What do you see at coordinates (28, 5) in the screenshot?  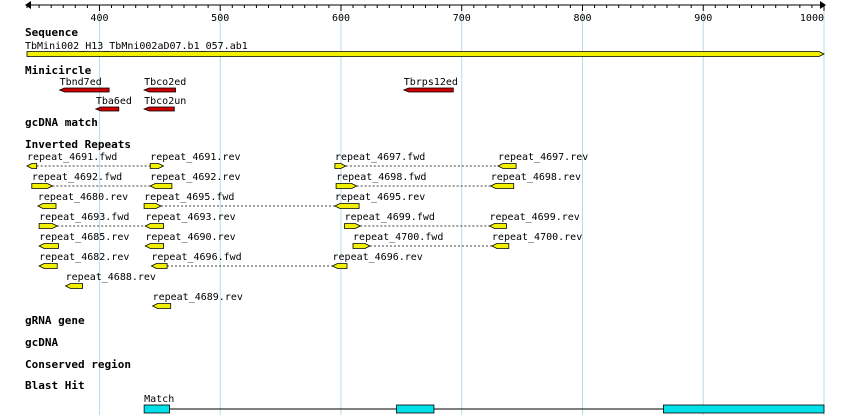 I see `ruler-left-arrow` at bounding box center [28, 5].